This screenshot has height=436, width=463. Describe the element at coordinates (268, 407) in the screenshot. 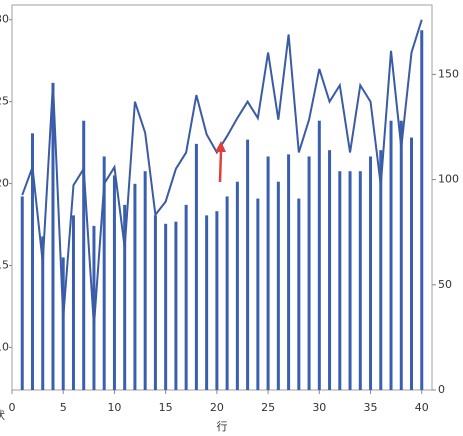

I see `x-tick-label: 25` at that location.